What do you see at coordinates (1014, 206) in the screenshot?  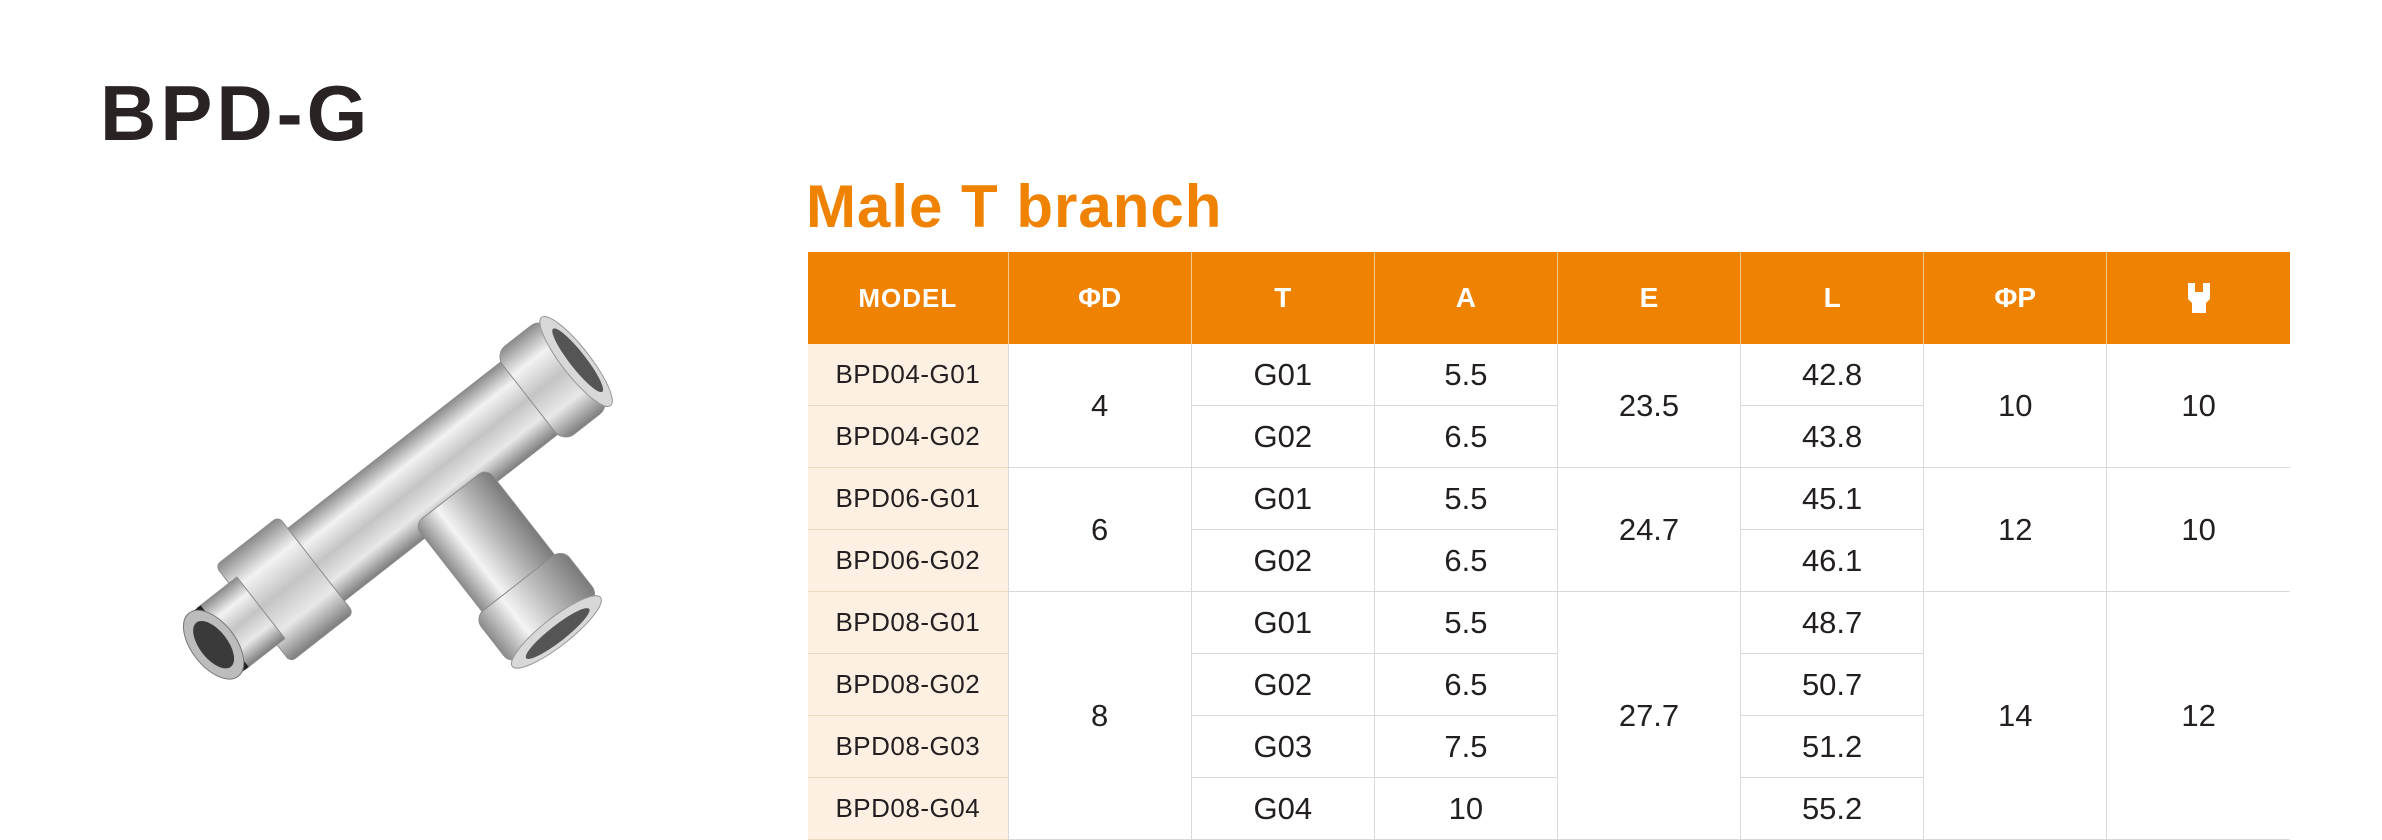 I see `product-subtitle: Male T branch` at bounding box center [1014, 206].